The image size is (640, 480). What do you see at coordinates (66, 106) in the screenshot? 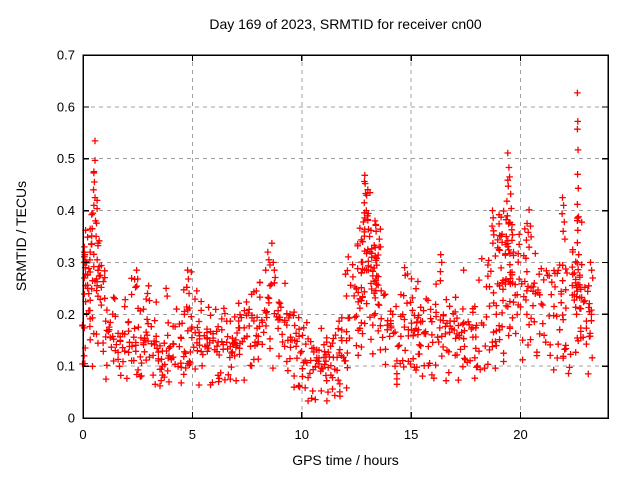
I see `y-tick-label: 0.6` at bounding box center [66, 106].